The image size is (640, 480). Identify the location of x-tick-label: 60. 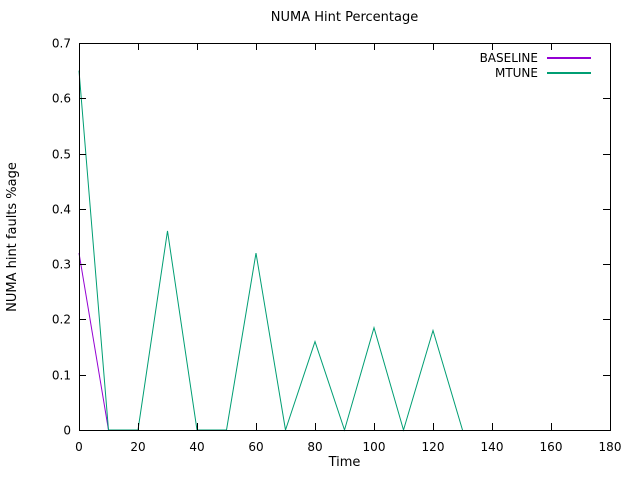
(255, 447).